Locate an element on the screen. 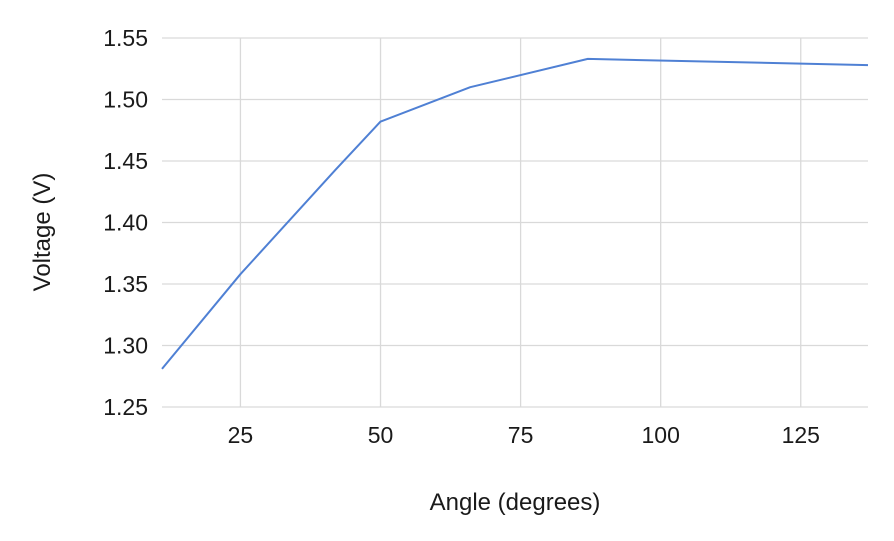 The height and width of the screenshot is (541, 894). x-tick-label: 125 is located at coordinates (801, 435).